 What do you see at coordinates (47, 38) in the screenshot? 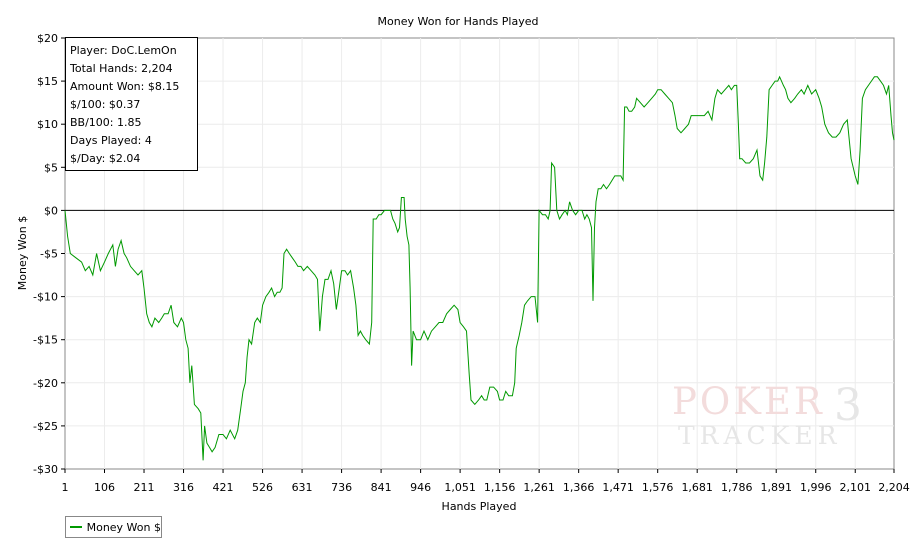
I see `y-tick-label: $20` at bounding box center [47, 38].